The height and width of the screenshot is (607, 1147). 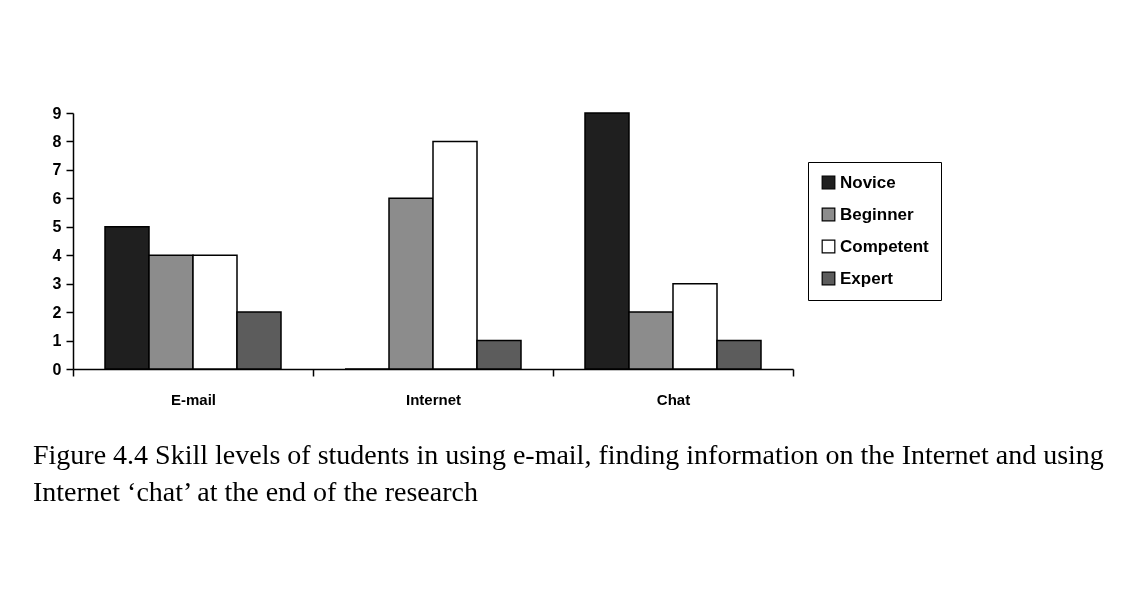 What do you see at coordinates (57, 198) in the screenshot?
I see `y-tick-label: 6` at bounding box center [57, 198].